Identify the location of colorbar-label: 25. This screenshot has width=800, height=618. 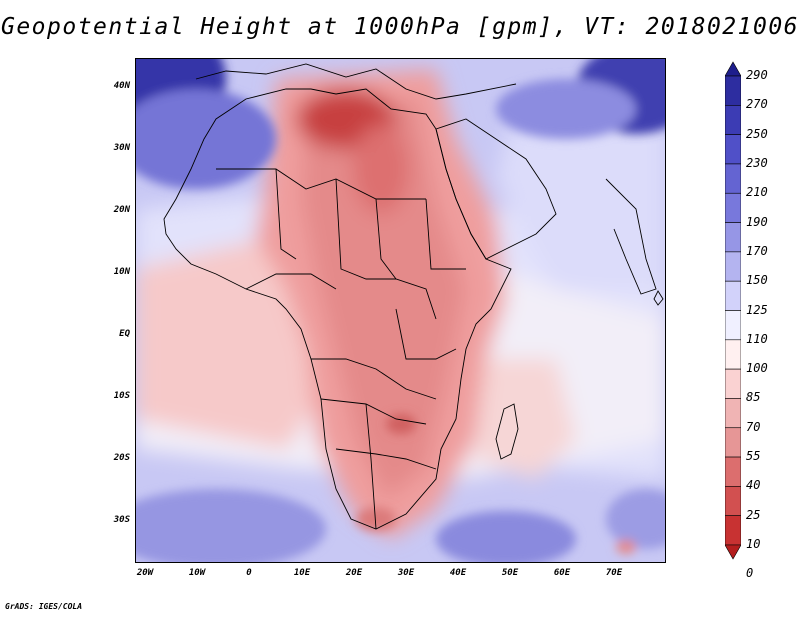
(753, 514).